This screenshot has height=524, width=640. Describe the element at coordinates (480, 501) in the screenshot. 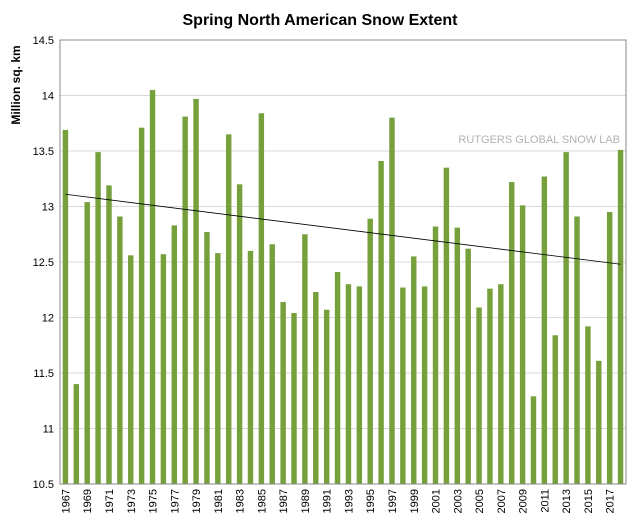

I see `x-tick-label: 2005` at that location.